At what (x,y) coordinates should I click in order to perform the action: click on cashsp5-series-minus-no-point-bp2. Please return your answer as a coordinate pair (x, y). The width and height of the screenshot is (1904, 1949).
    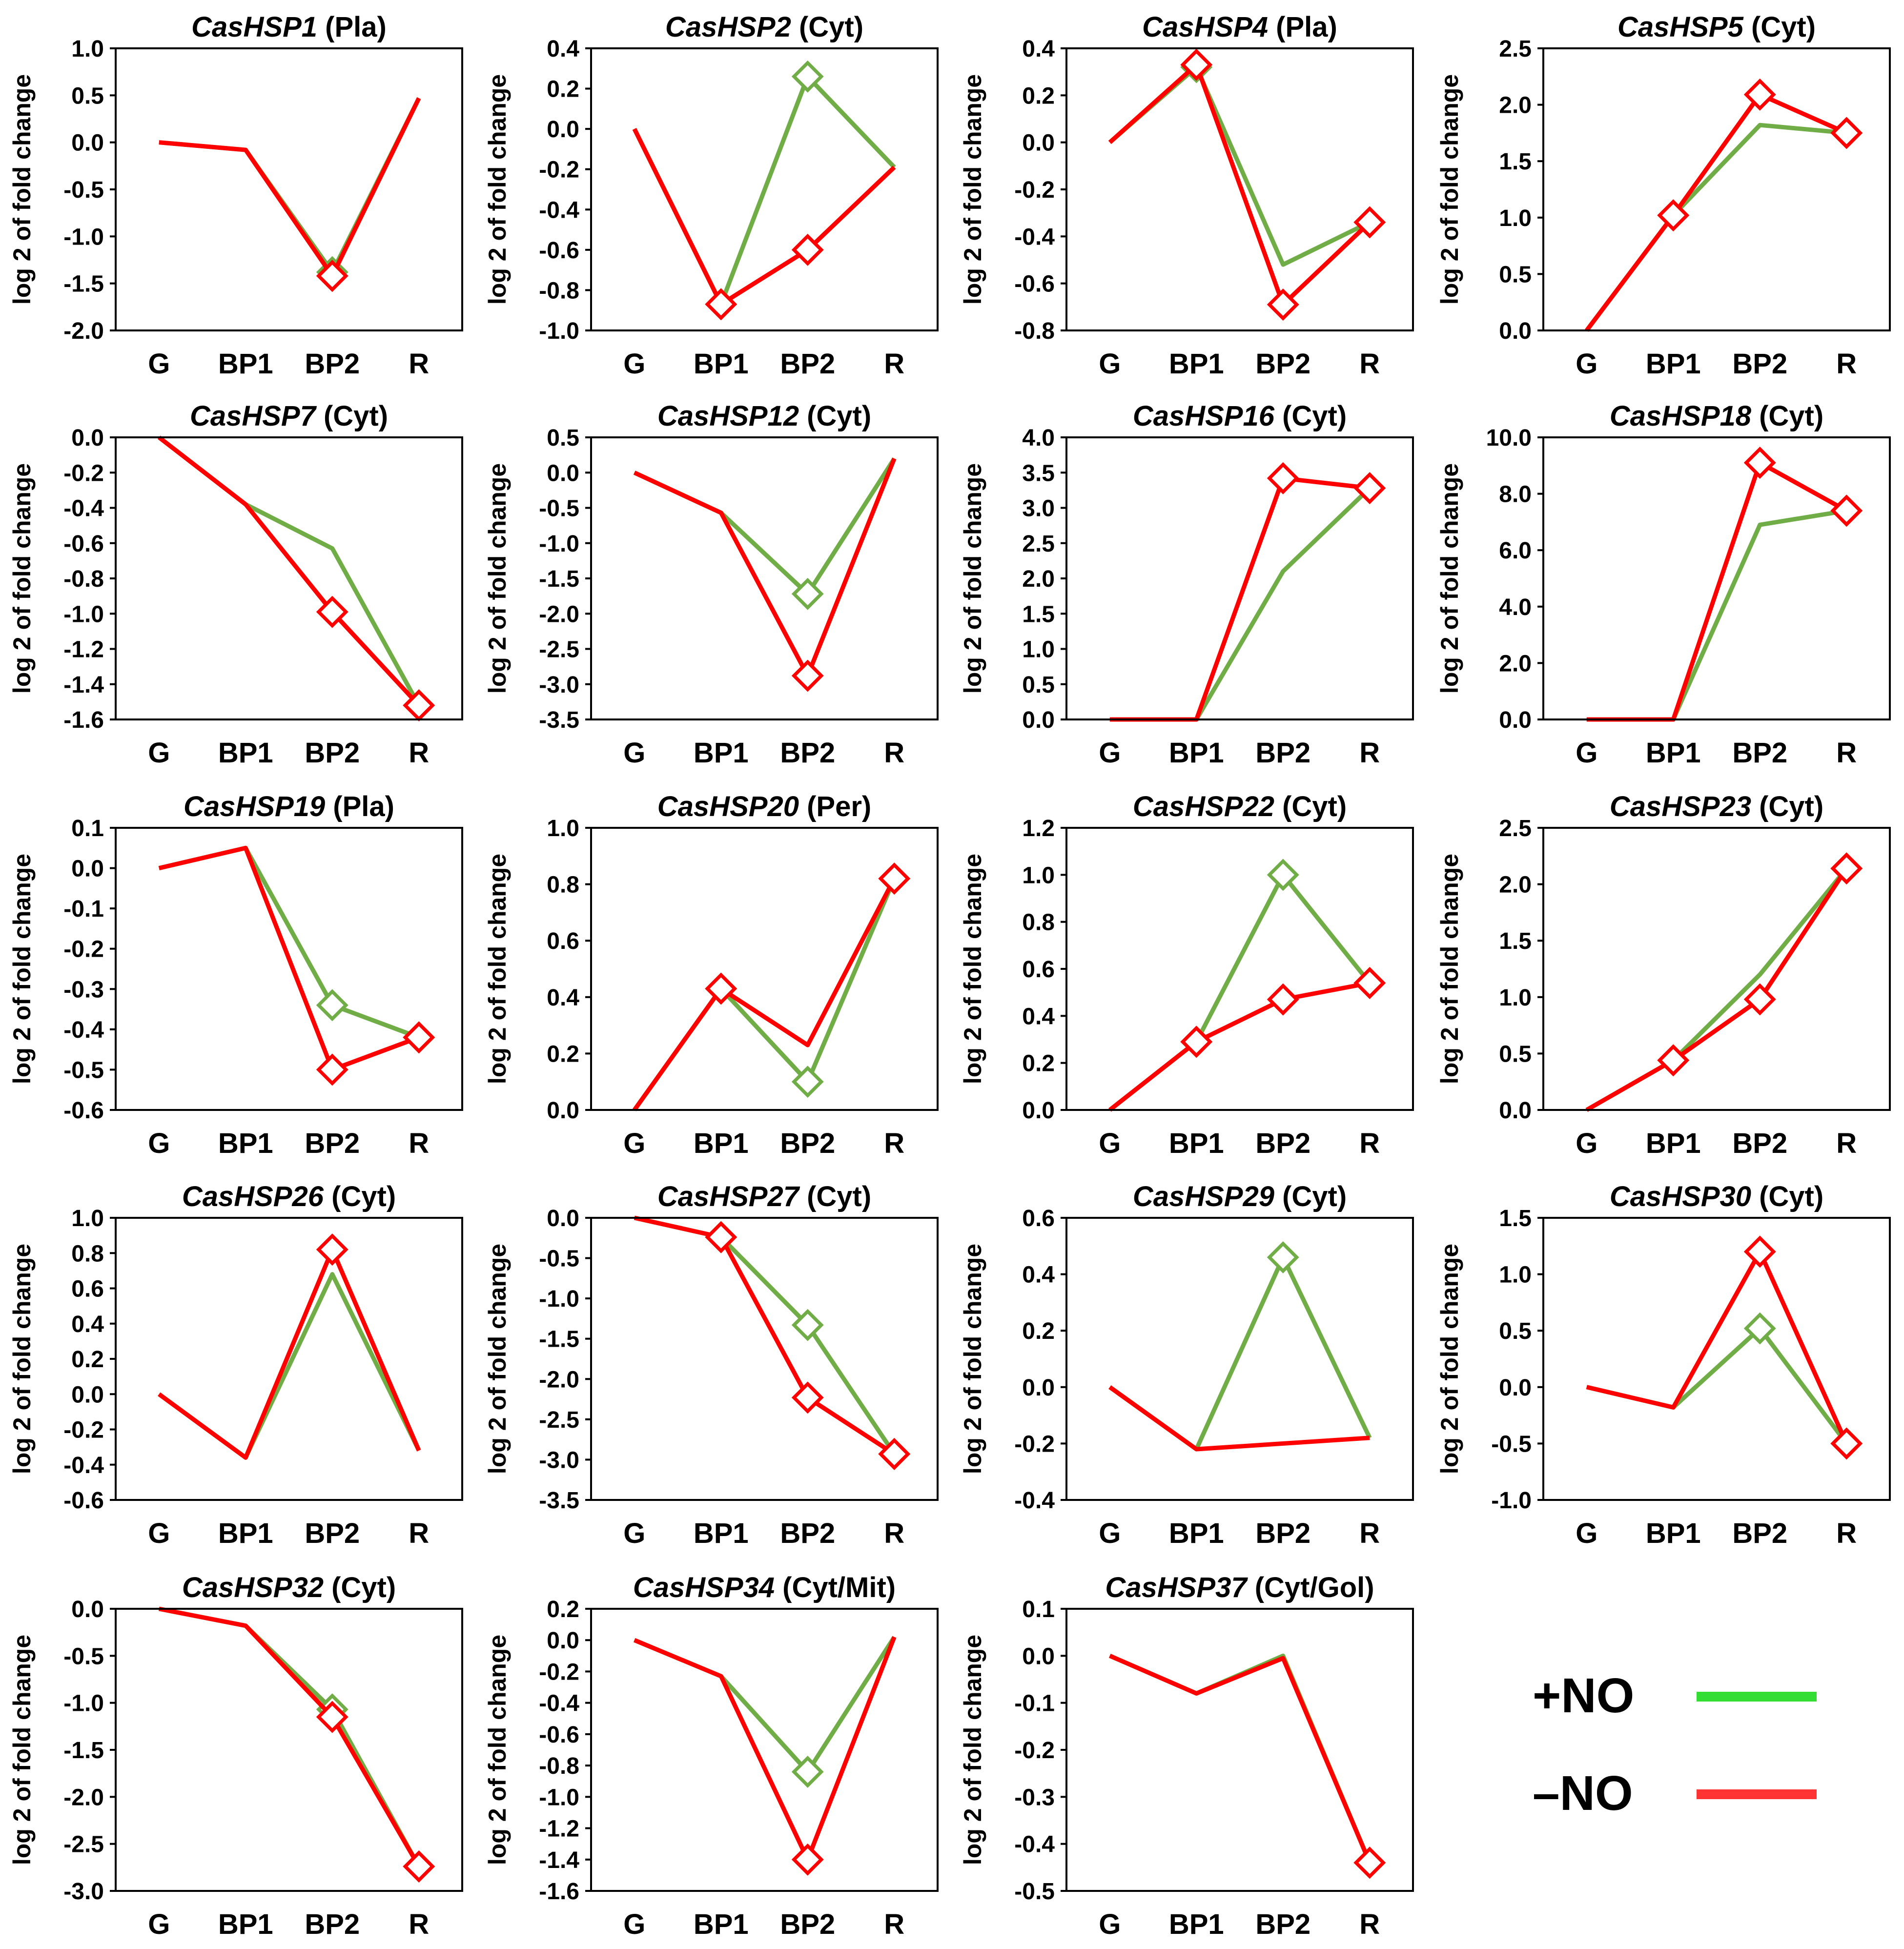
    Looking at the image, I should click on (1759, 94).